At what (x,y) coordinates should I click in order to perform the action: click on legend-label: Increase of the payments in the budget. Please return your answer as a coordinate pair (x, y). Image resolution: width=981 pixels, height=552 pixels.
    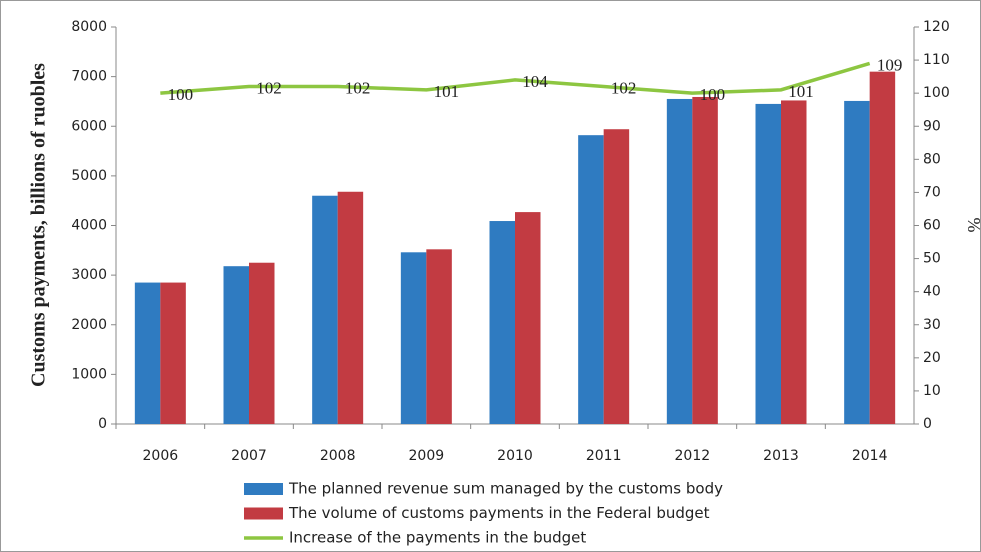
    Looking at the image, I should click on (437, 538).